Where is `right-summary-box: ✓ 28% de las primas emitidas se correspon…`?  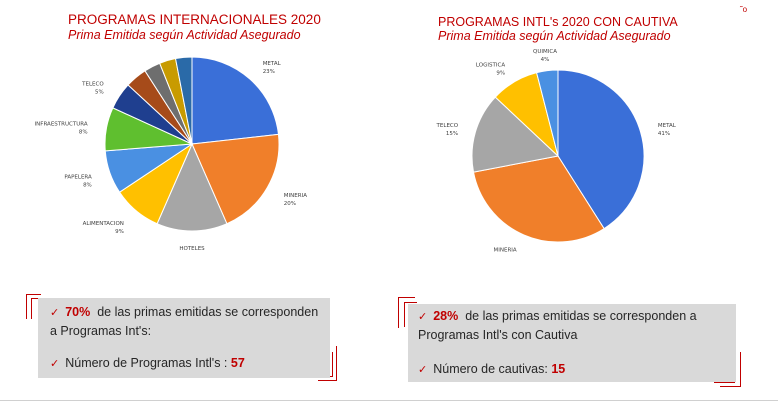
right-summary-box: ✓ 28% de las primas emitidas se correspon… is located at coordinates (572, 343).